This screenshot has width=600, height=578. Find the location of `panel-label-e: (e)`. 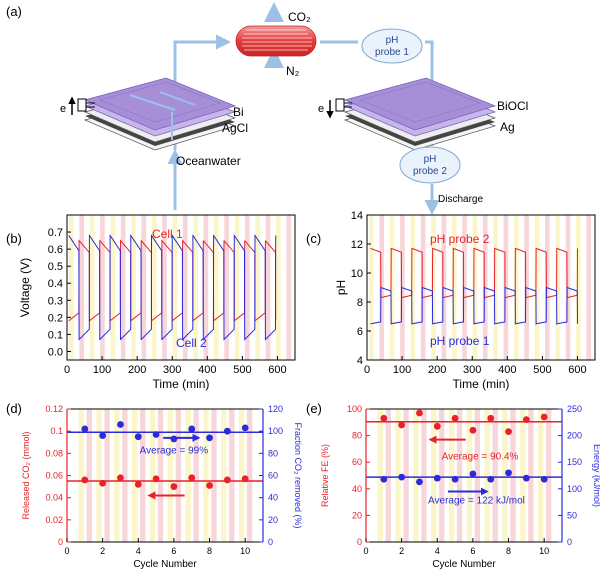

panel-label-e: (e) is located at coordinates (314, 408).